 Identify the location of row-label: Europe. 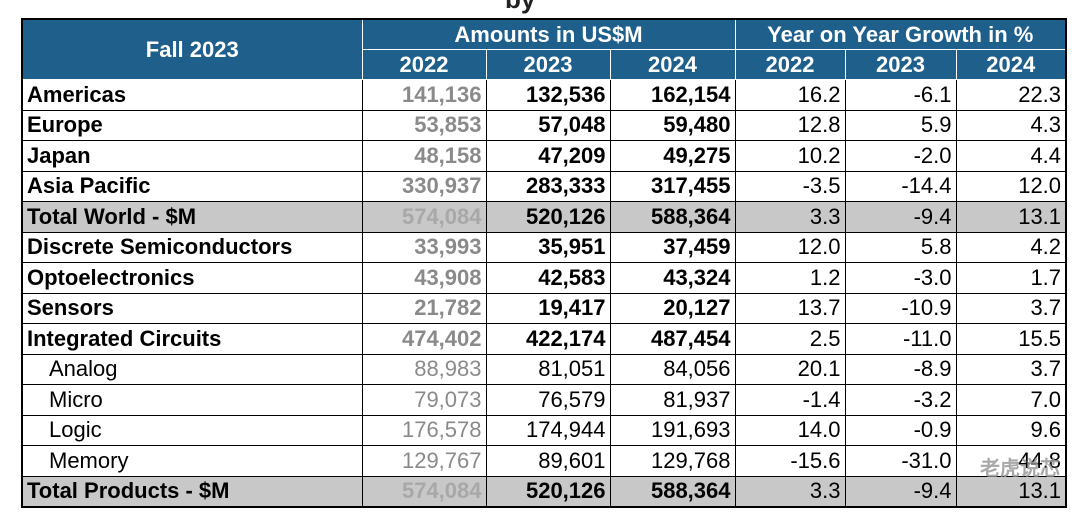
(192, 125).